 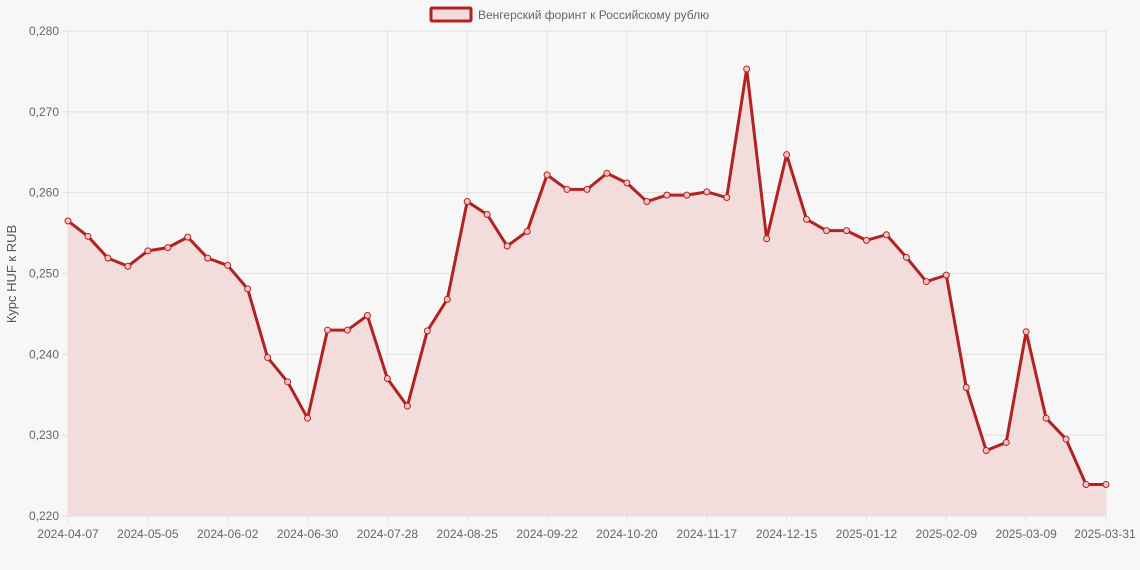 I want to click on x-tick-label: 2024-12-15, so click(x=787, y=534).